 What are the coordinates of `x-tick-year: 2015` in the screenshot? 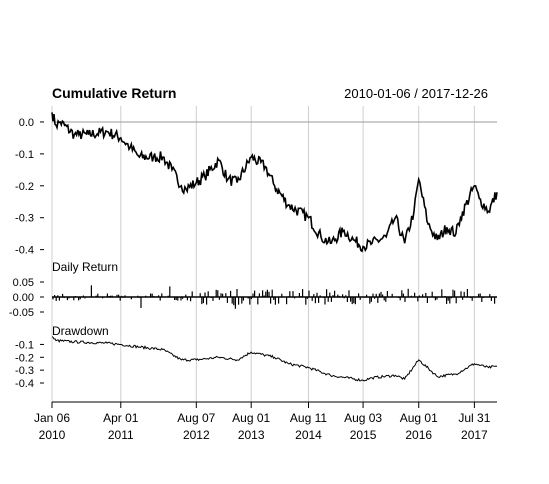 It's located at (363, 435).